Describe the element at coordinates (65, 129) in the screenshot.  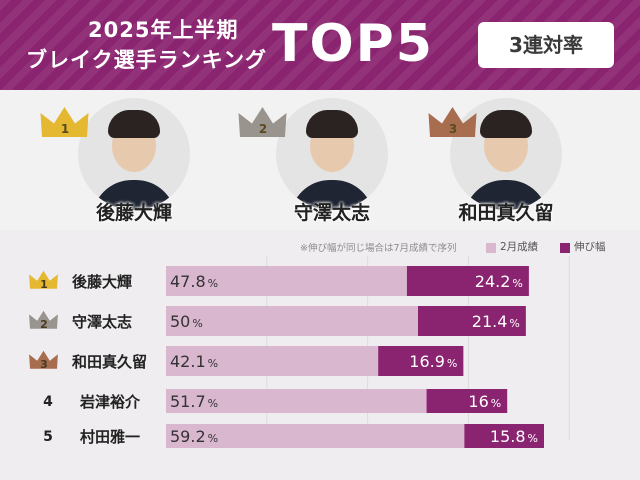
I see `portrait-crown-rank-1: 1` at that location.